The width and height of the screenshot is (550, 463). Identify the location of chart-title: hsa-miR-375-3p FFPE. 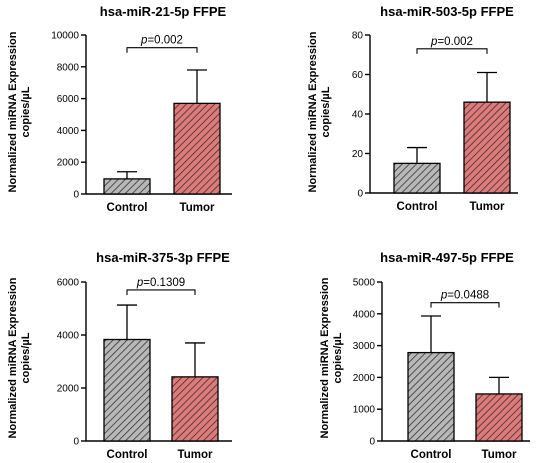
(163, 257).